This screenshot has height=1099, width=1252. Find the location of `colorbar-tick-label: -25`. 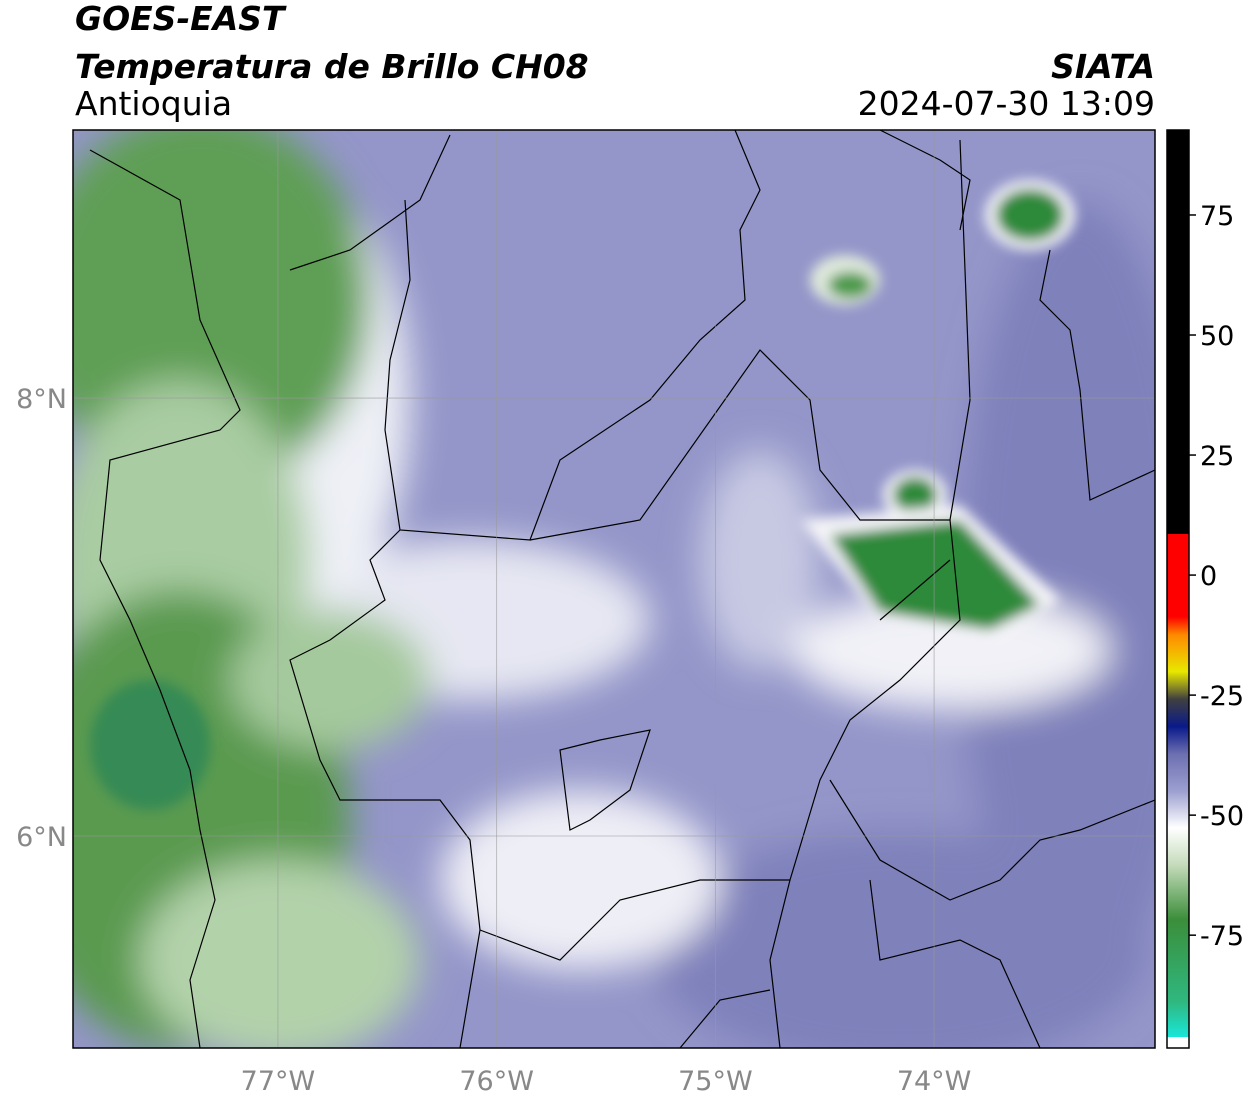

colorbar-tick-label: -25 is located at coordinates (1222, 696).